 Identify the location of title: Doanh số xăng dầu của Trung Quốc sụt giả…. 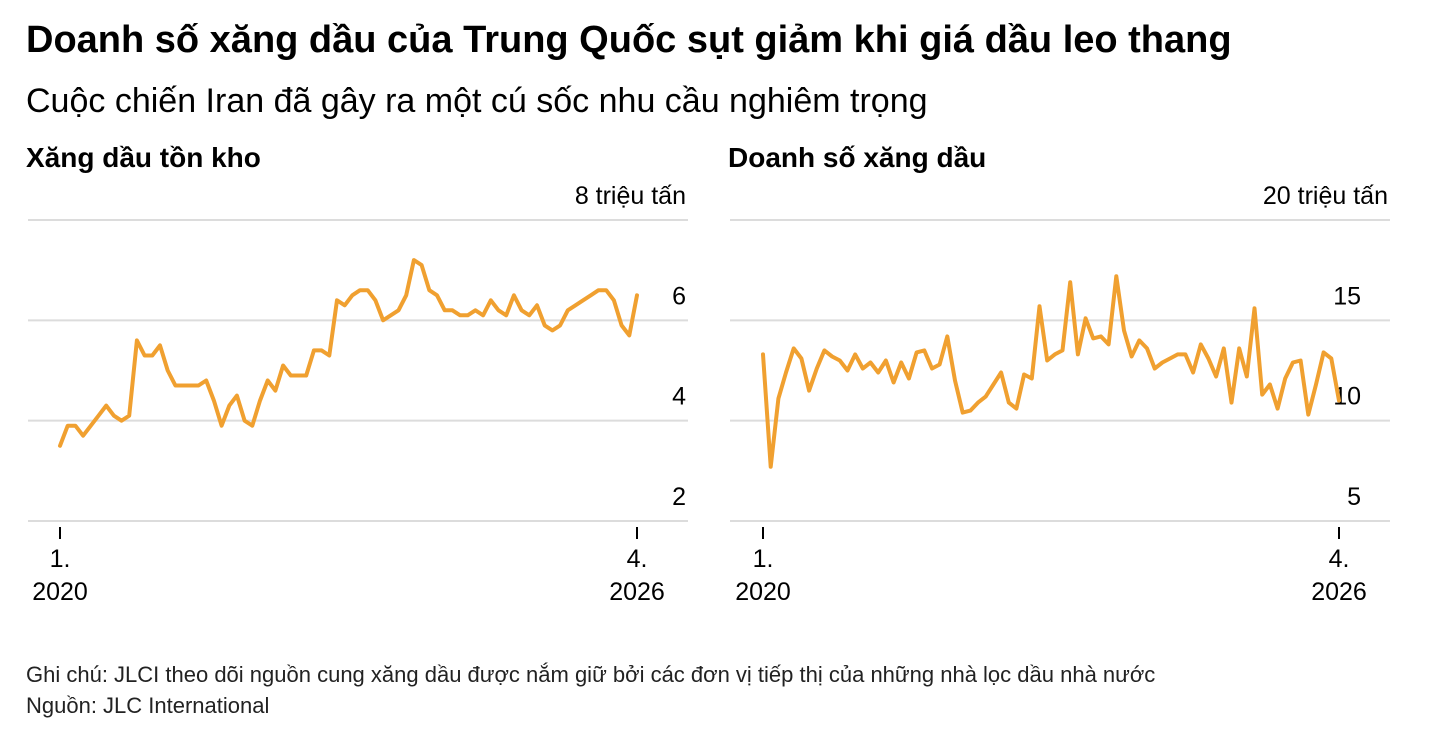
(629, 40).